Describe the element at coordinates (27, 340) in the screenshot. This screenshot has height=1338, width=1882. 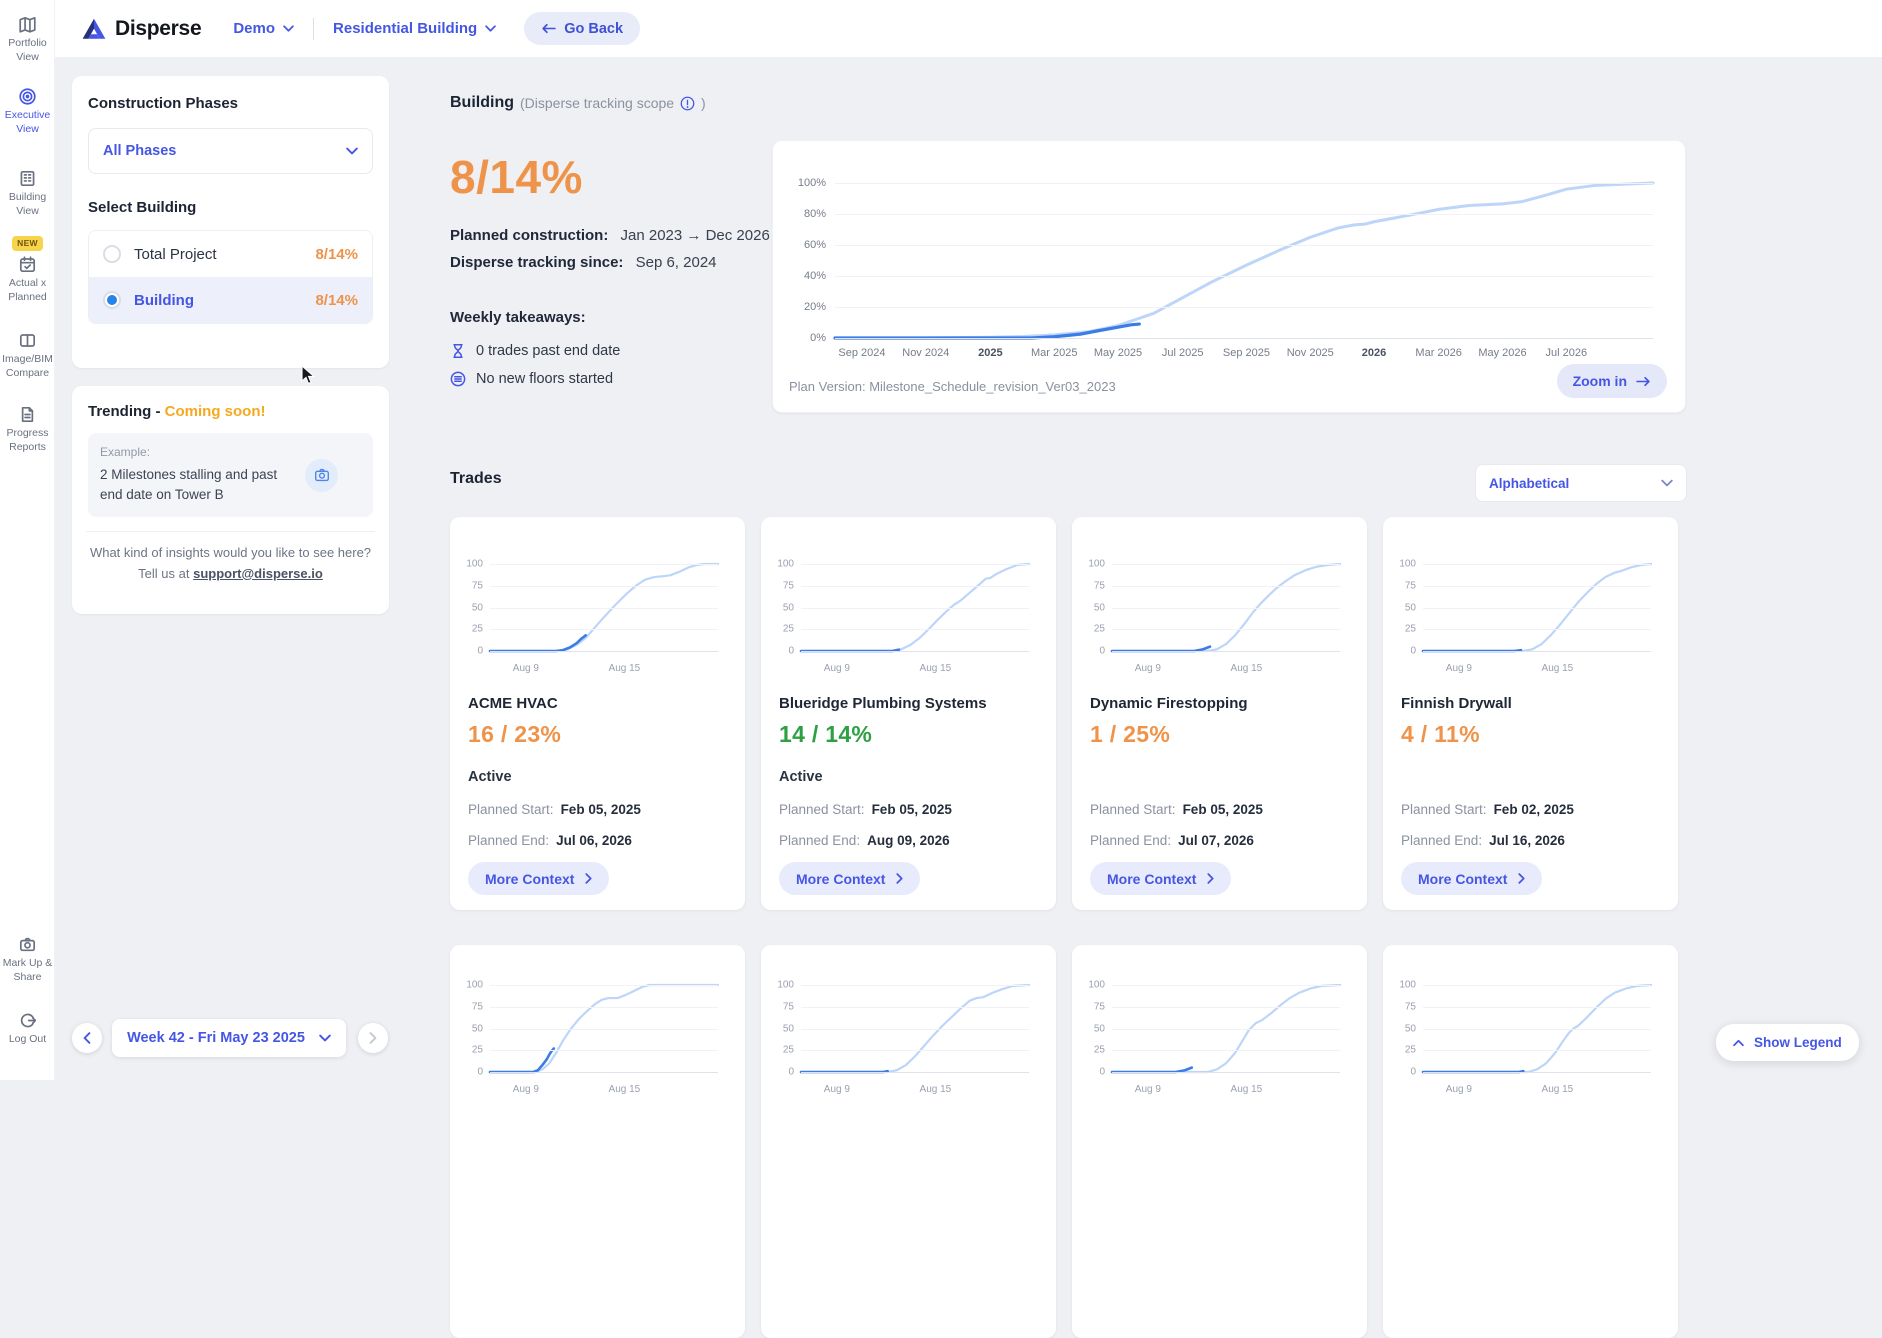
I see `split-compare-icon` at that location.